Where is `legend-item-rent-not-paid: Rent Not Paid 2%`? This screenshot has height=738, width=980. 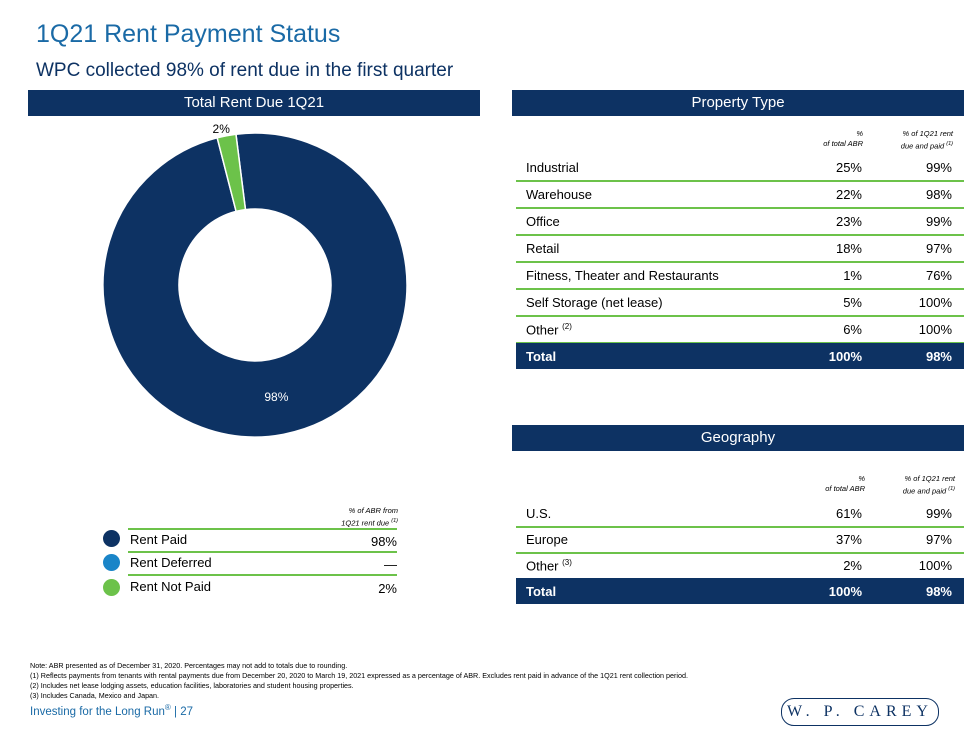 legend-item-rent-not-paid: Rent Not Paid 2% is located at coordinates (263, 588).